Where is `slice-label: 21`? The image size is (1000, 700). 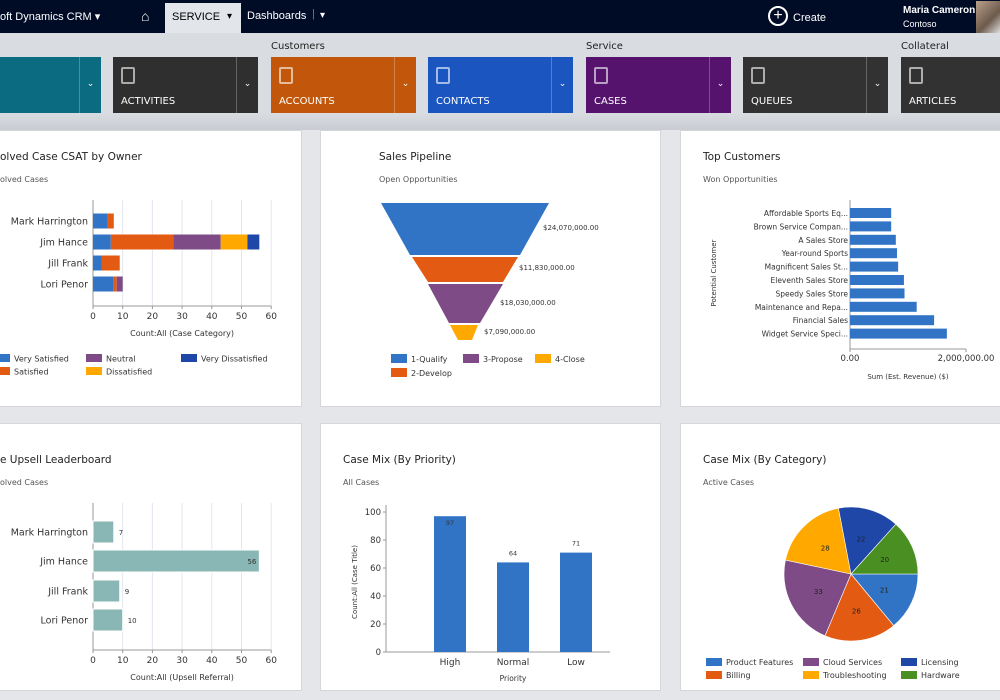 slice-label: 21 is located at coordinates (884, 591).